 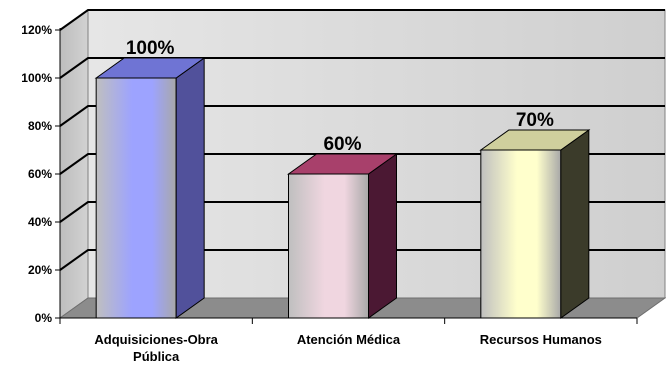 What do you see at coordinates (36, 30) in the screenshot?
I see `y-tick-label: 120%` at bounding box center [36, 30].